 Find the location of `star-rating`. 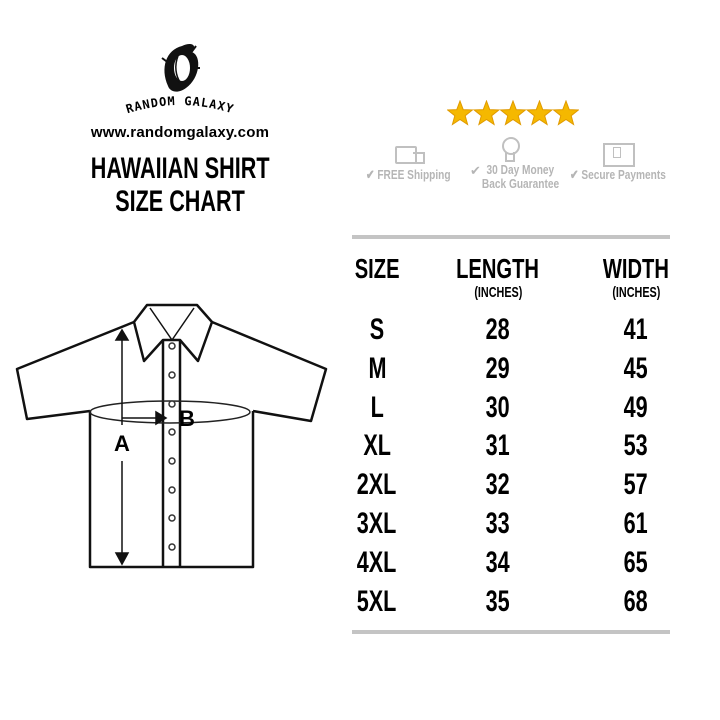

star-rating is located at coordinates (513, 113).